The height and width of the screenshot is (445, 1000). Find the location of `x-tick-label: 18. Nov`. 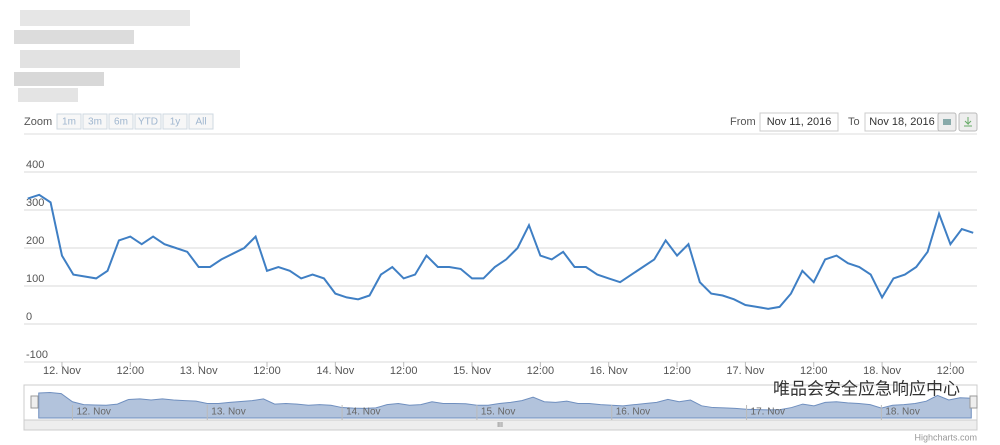

x-tick-label: 18. Nov is located at coordinates (882, 371).